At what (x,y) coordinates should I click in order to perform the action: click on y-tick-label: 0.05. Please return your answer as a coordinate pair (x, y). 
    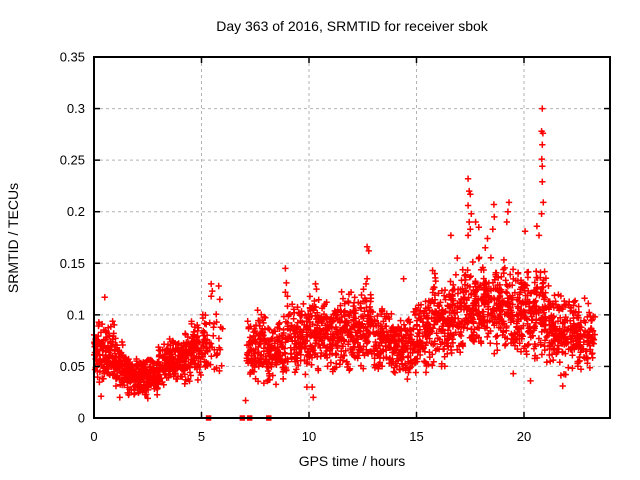
    Looking at the image, I should click on (72, 366).